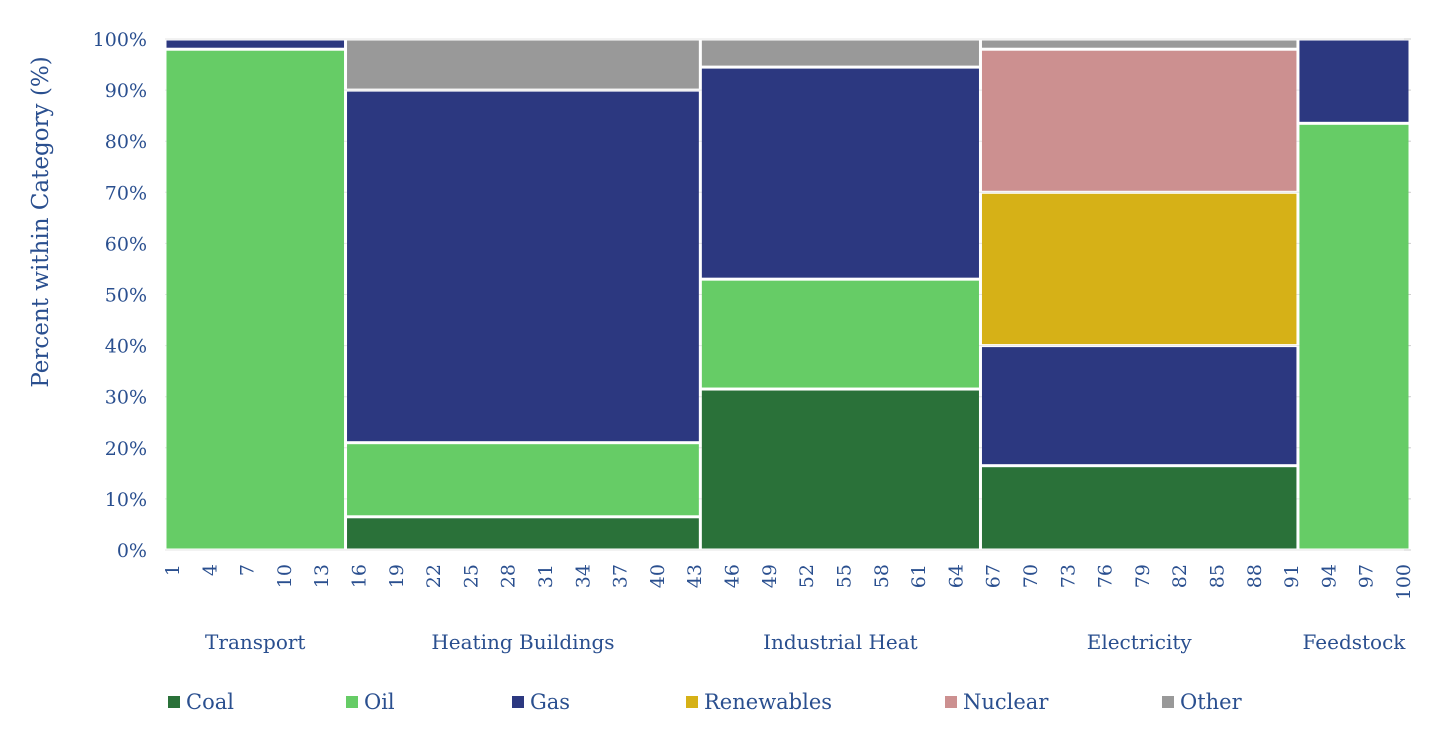 Image resolution: width=1446 pixels, height=750 pixels. I want to click on legend-item-gas: Gas, so click(541, 702).